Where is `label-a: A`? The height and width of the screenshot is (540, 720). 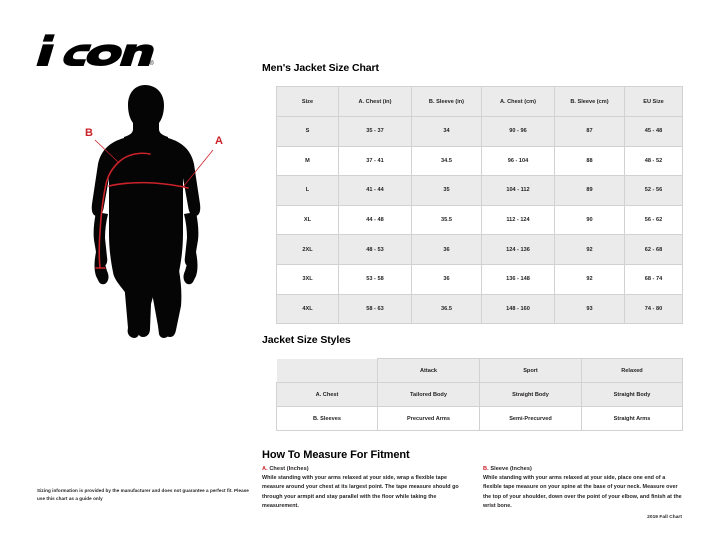
label-a: A is located at coordinates (219, 141).